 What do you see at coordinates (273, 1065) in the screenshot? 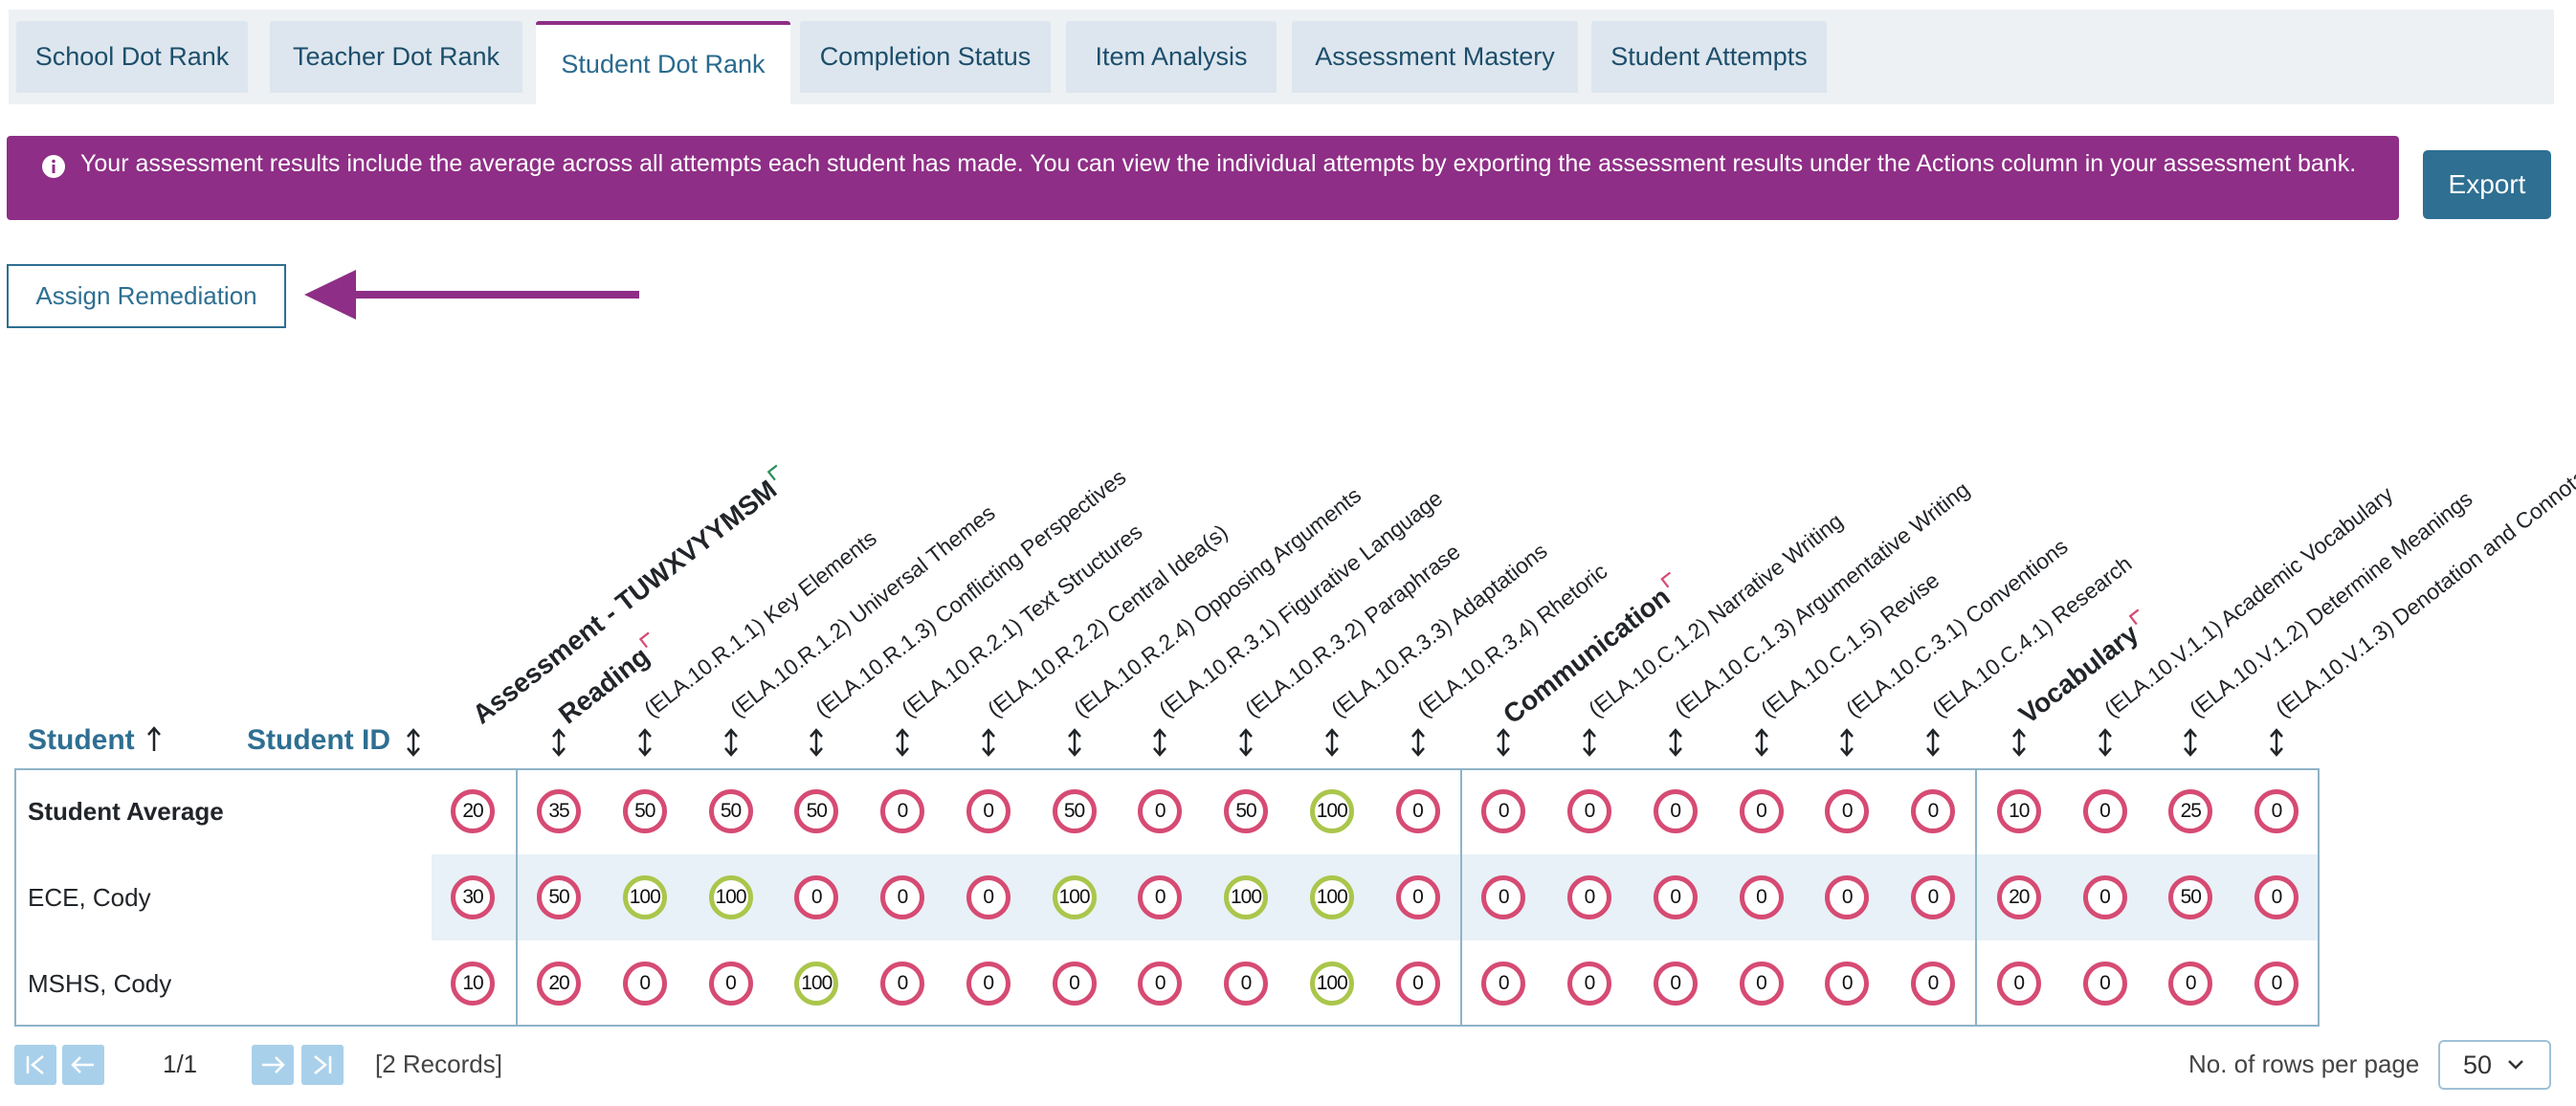
I see `next-page-icon` at bounding box center [273, 1065].